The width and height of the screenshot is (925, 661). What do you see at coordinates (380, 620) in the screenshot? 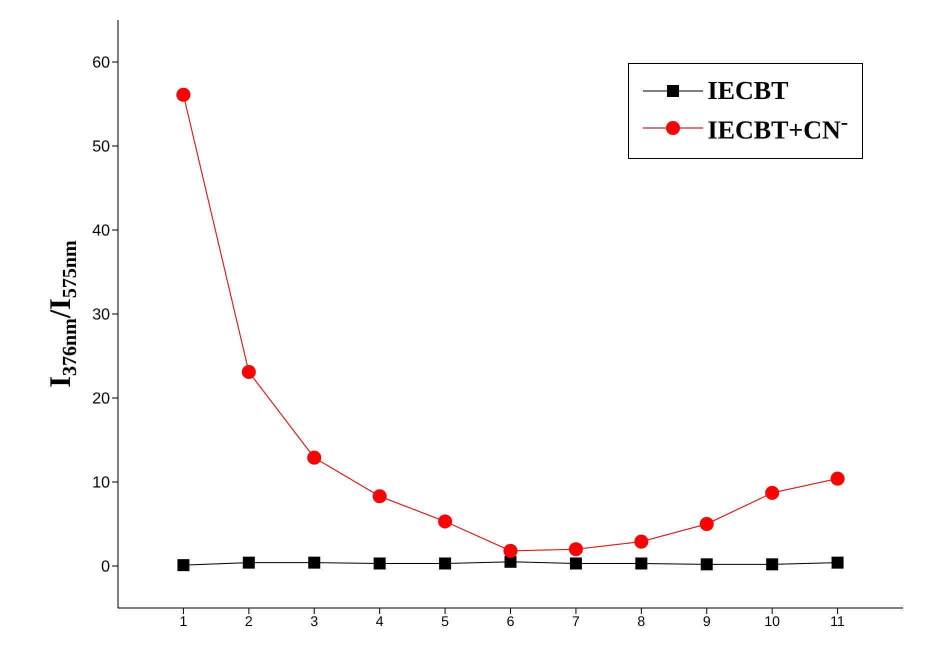
I see `x-tick-label: 4` at bounding box center [380, 620].